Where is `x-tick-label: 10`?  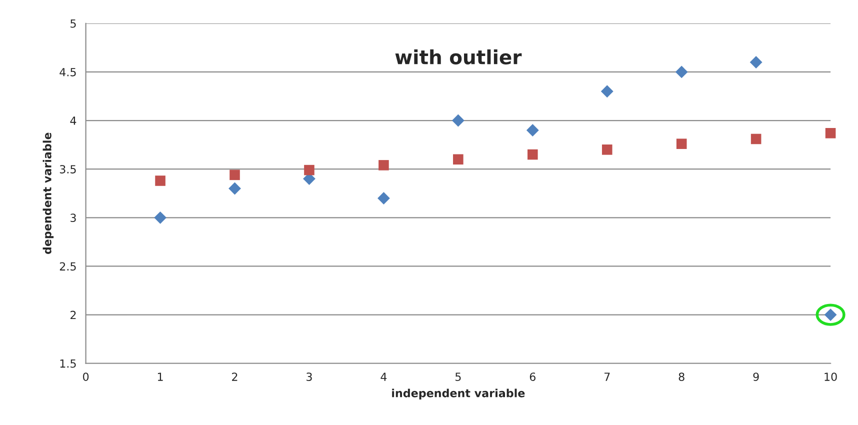 x-tick-label: 10 is located at coordinates (830, 377).